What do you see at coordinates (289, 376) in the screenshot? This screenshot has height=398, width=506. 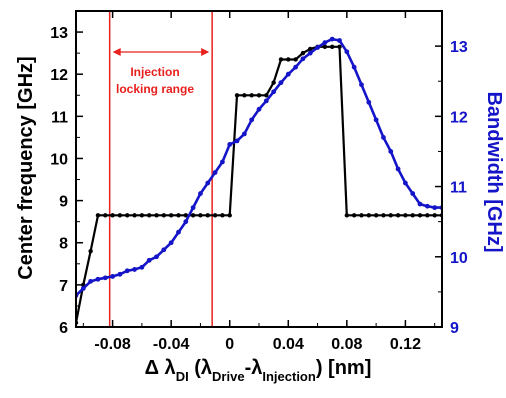 I see `x-axis-title-sub-injection: Injection` at bounding box center [289, 376].